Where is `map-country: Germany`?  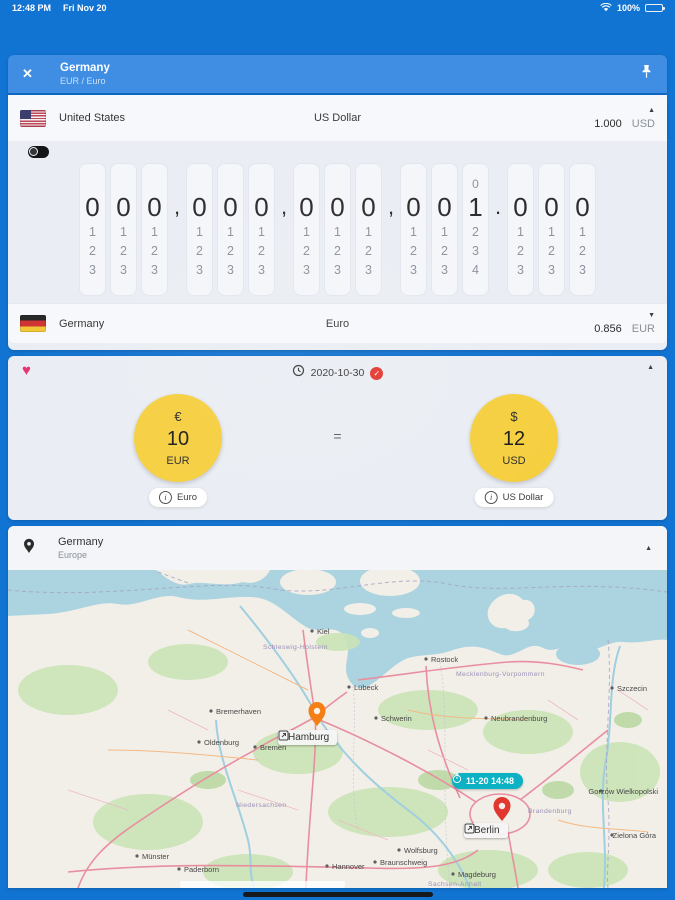
map-country: Germany is located at coordinates (81, 542).